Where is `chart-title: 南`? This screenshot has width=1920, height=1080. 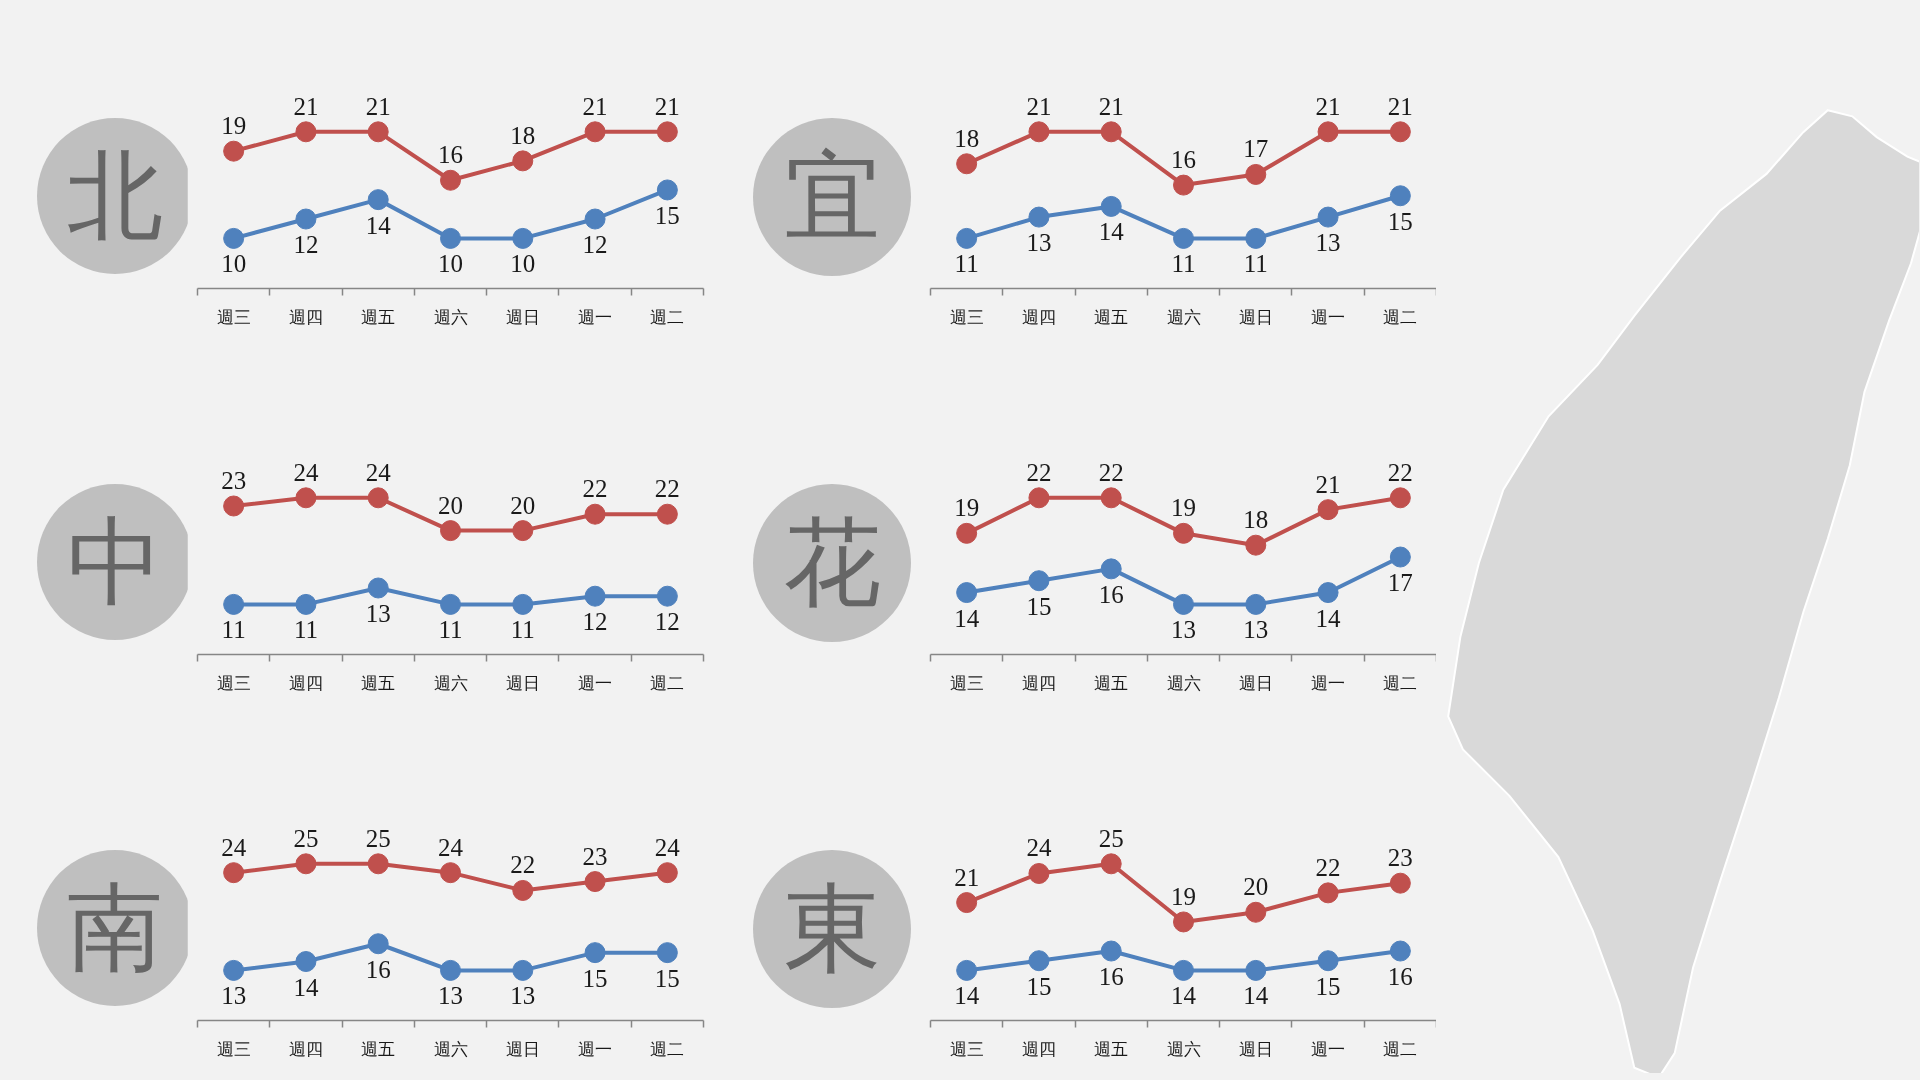
chart-title: 南 is located at coordinates (115, 928).